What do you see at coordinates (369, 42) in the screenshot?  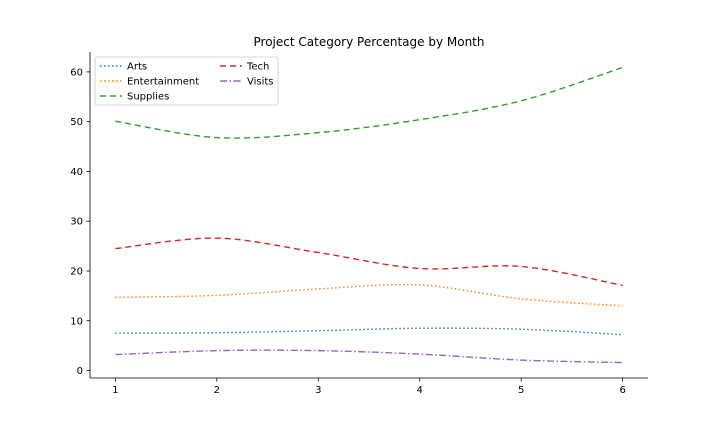 I see `chart-title: Project Category Percentage by Month` at bounding box center [369, 42].